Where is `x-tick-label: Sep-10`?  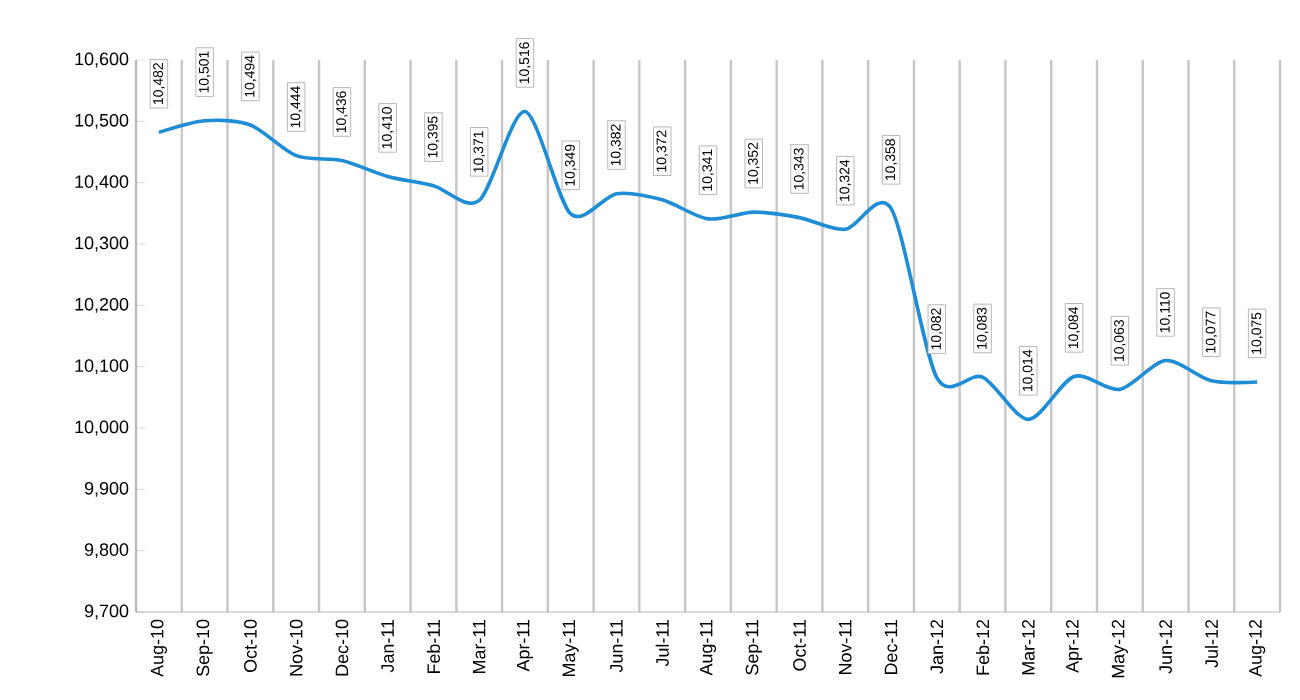
x-tick-label: Sep-10 is located at coordinates (204, 648).